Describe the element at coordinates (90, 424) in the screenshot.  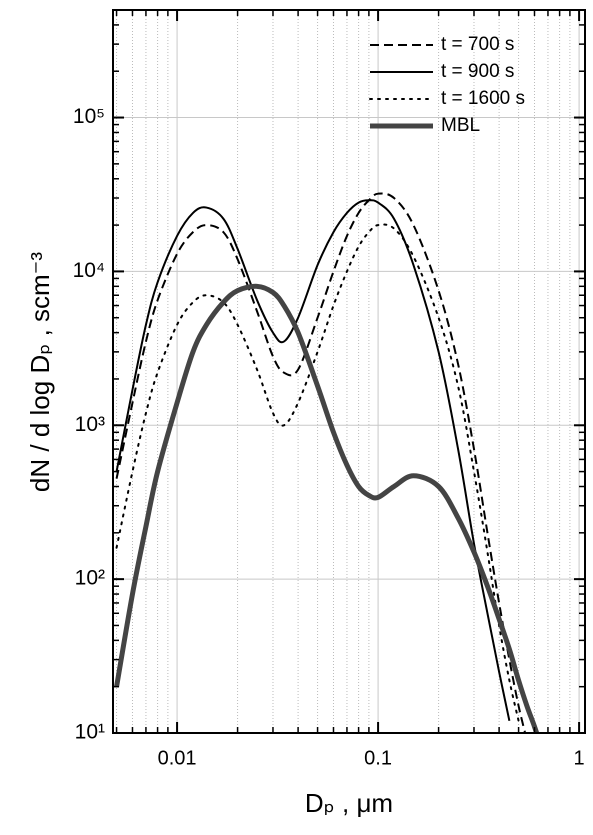
I see `y-tick-label: 10³` at that location.